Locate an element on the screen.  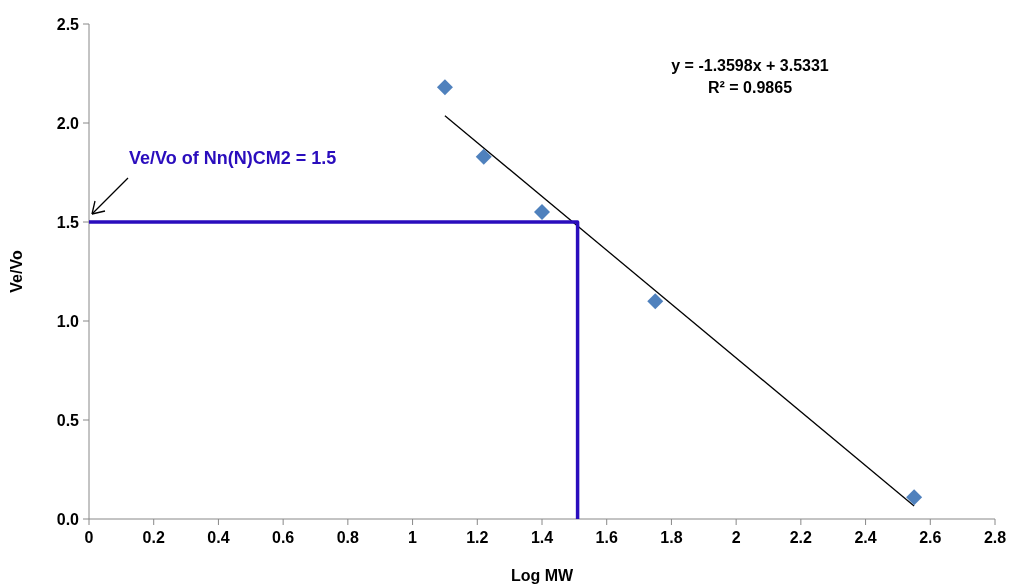
y-tick-label: 1.5 is located at coordinates (68, 222).